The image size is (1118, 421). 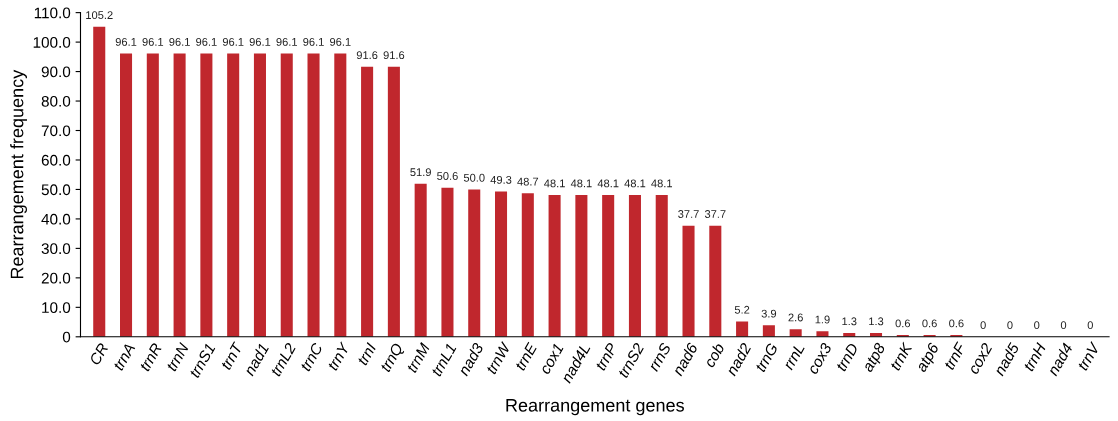 What do you see at coordinates (420, 172) in the screenshot?
I see `data-label: 51.9` at bounding box center [420, 172].